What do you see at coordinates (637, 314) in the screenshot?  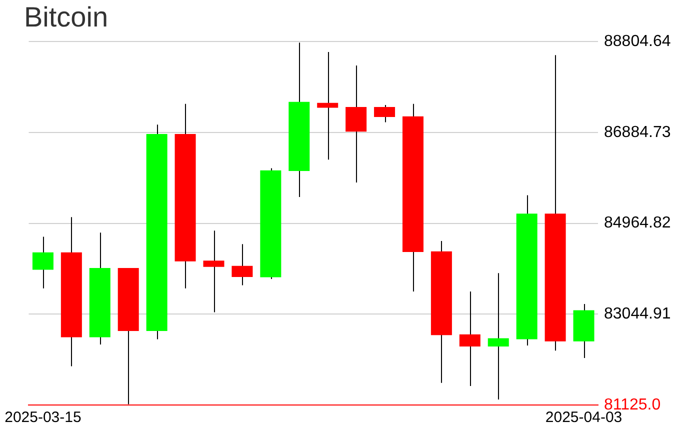 I see `y-tick-label: 83044.91` at bounding box center [637, 314].